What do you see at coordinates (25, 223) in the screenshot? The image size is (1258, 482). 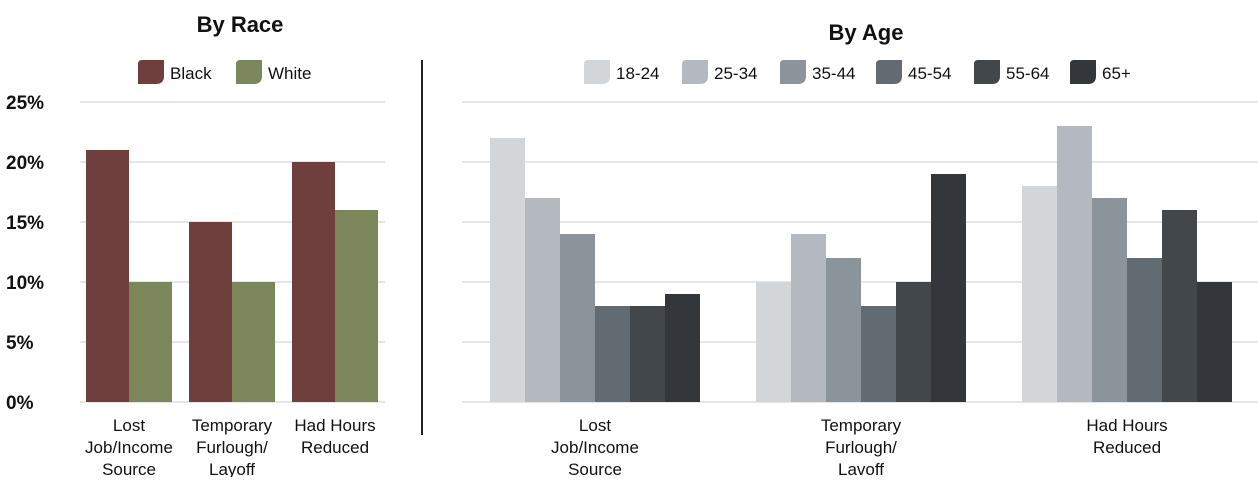 I see `y-tick-label: 15%` at bounding box center [25, 223].